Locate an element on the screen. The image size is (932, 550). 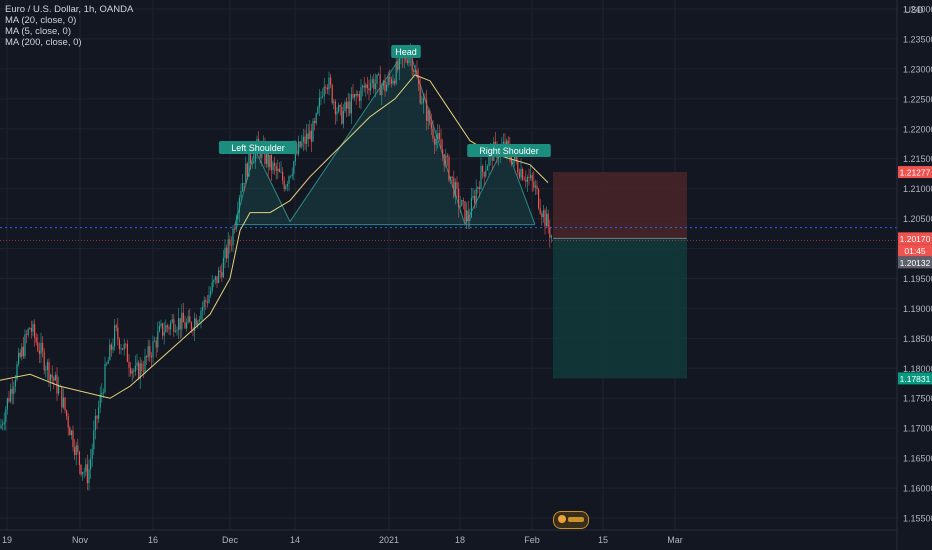
price-label-box is located at coordinates (915, 378).